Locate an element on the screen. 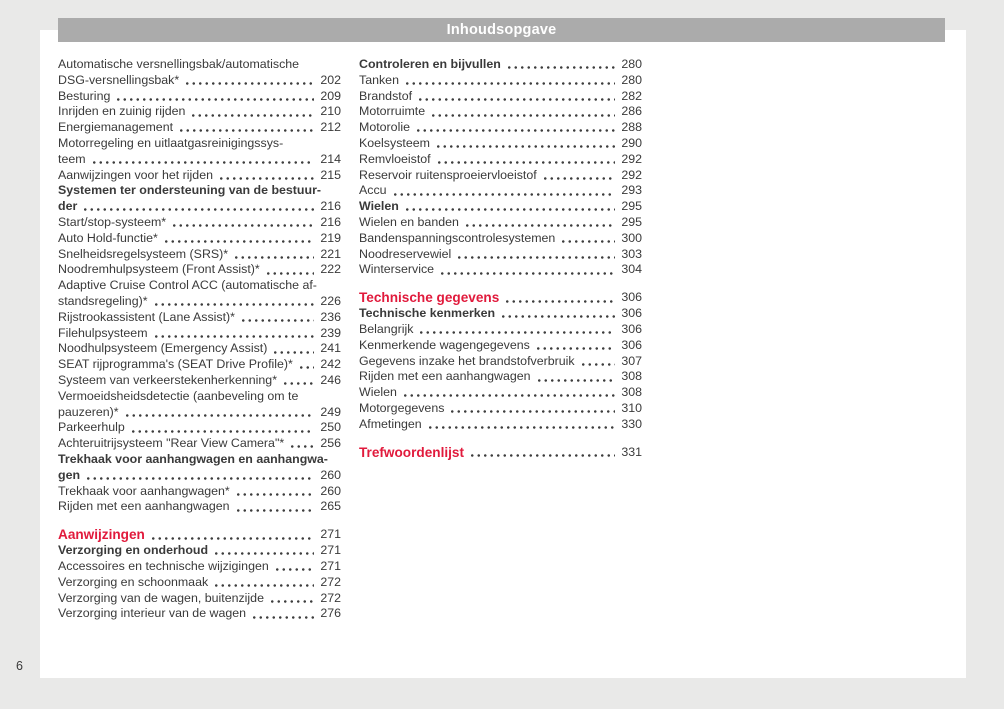 Image resolution: width=1004 pixels, height=709 pixels. toc-entry-row: Filehulpsysteem 239 is located at coordinates (199, 333).